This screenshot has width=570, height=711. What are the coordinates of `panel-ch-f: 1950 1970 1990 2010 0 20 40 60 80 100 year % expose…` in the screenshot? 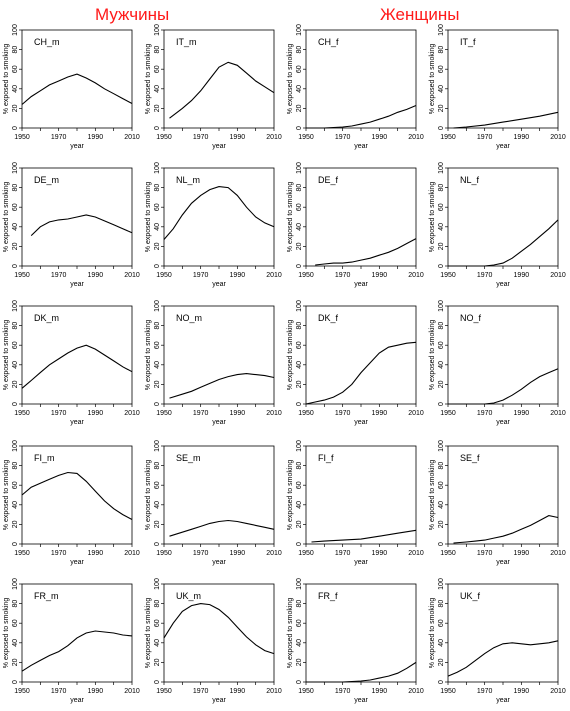 It's located at (355, 87).